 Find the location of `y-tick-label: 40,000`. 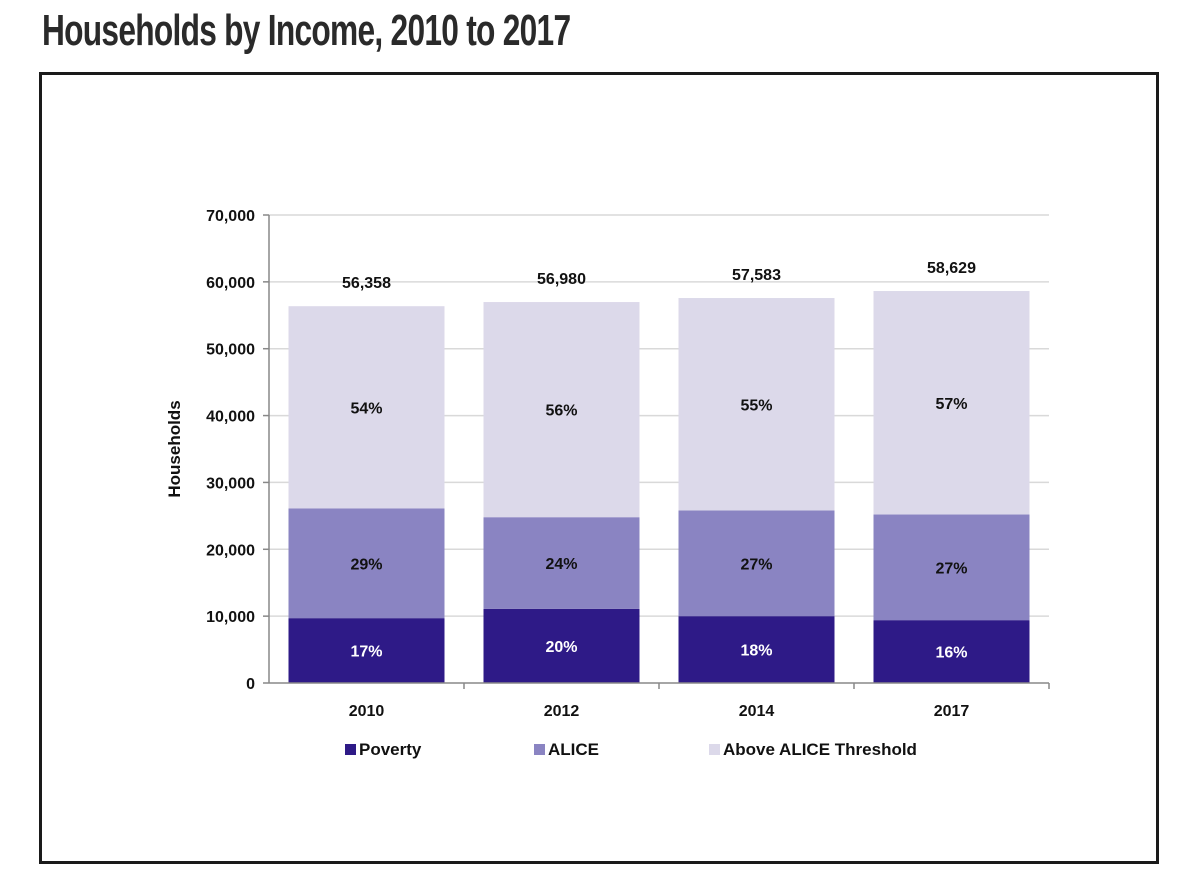

y-tick-label: 40,000 is located at coordinates (230, 417).